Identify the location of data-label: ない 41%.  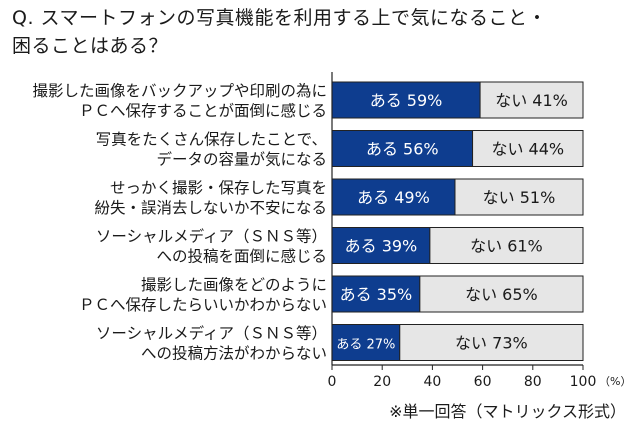
(531, 100).